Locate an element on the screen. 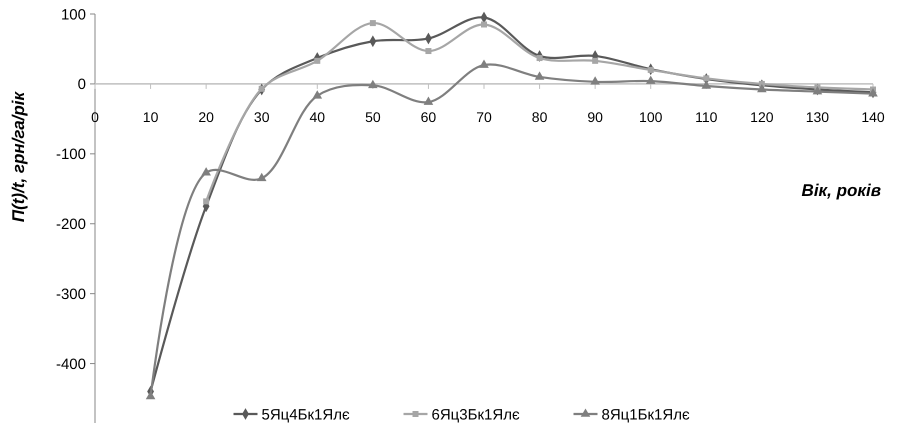 The height and width of the screenshot is (431, 897). x-axis-title: Вік, років is located at coordinates (841, 190).